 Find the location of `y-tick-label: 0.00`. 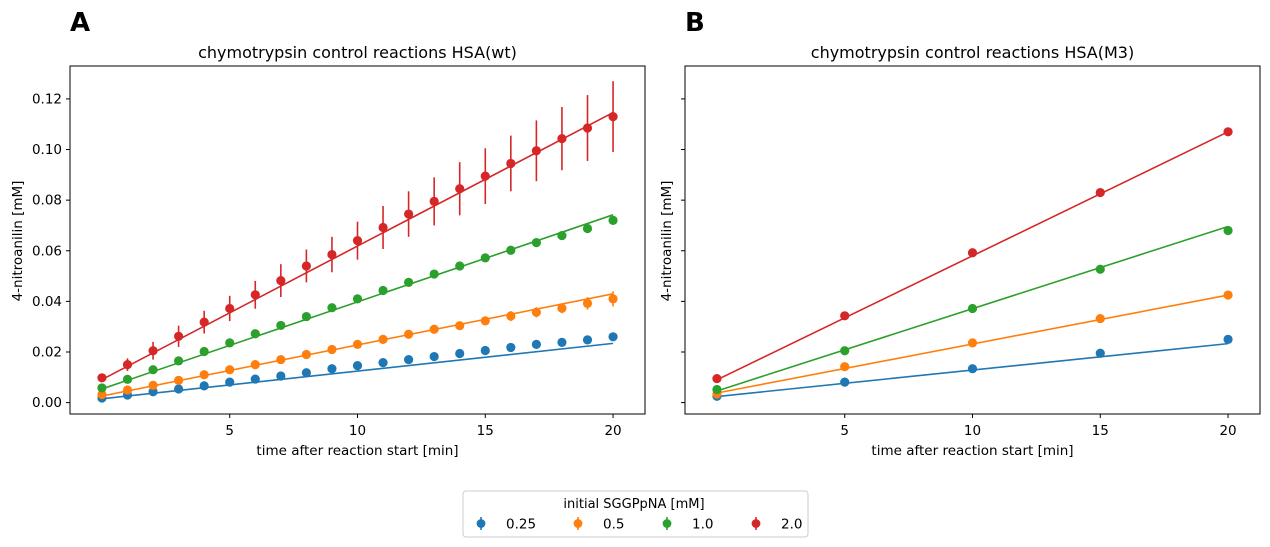

y-tick-label: 0.00 is located at coordinates (47, 403).